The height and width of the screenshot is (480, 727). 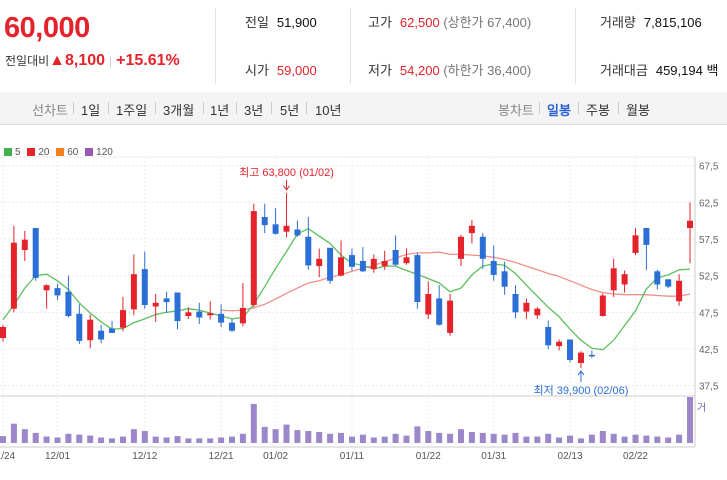 I want to click on legend-ma120: 120, so click(x=104, y=152).